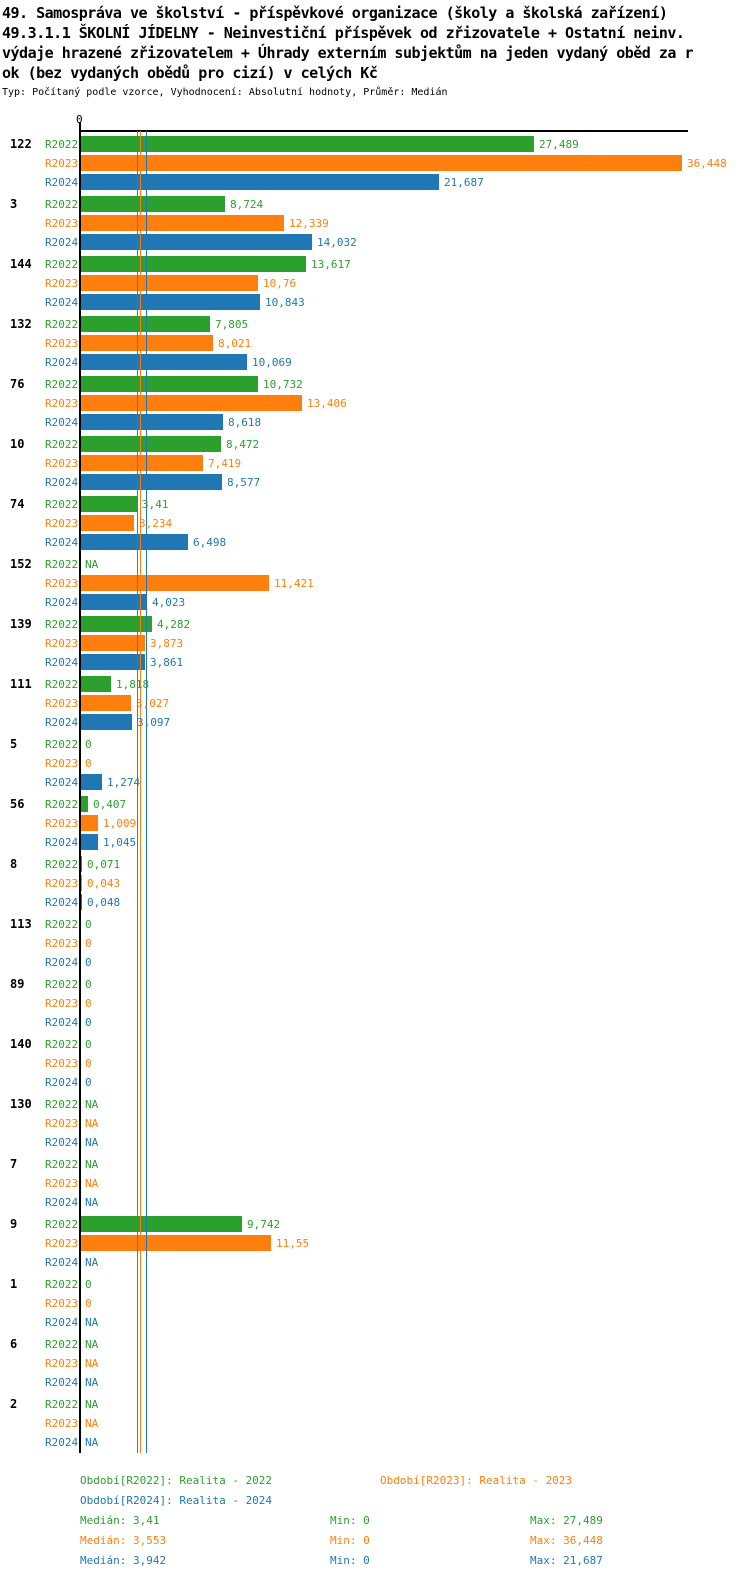  What do you see at coordinates (142, 463) in the screenshot?
I see `bar-10-r2023` at bounding box center [142, 463].